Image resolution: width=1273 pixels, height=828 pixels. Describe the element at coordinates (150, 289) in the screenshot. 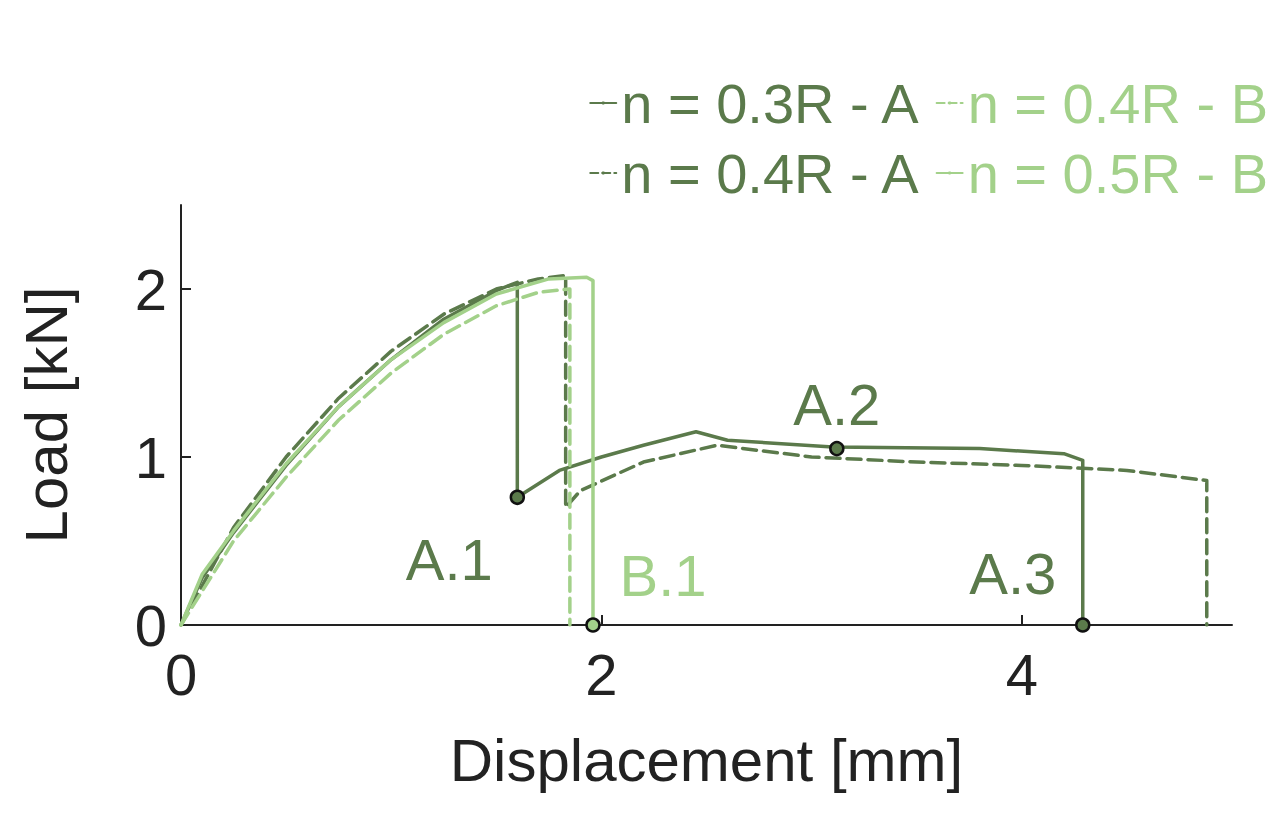

I see `y-tick-label: 2` at that location.